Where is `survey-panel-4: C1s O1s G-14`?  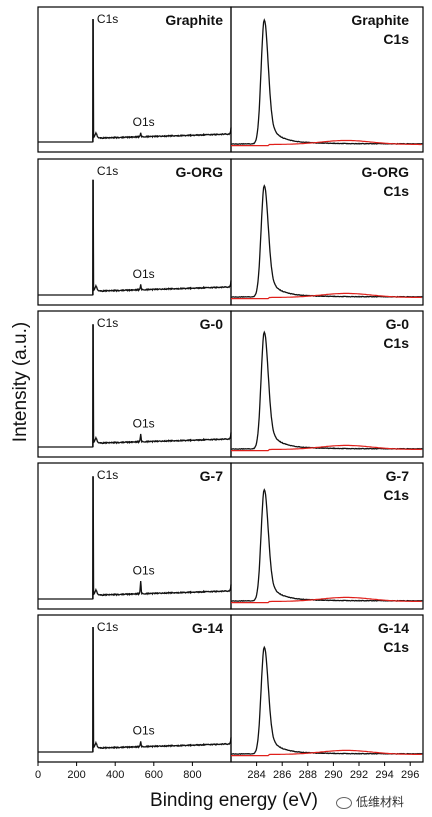
survey-panel-4: C1s O1s G-14 is located at coordinates (134, 688).